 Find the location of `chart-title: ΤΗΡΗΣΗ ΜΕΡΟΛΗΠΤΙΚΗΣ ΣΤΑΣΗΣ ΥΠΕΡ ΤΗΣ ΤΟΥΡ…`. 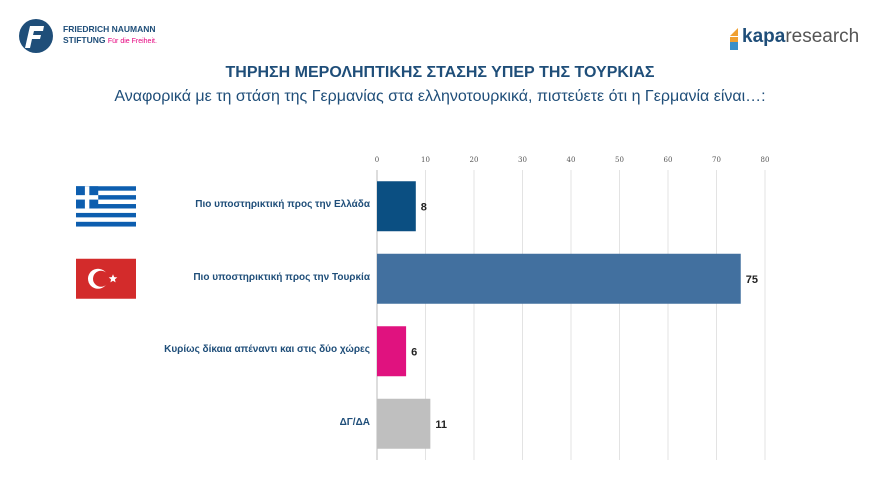

chart-title: ΤΗΡΗΣΗ ΜΕΡΟΛΗΠΤΙΚΗΣ ΣΤΑΣΗΣ ΥΠΕΡ ΤΗΣ ΤΟΥΡ… is located at coordinates (440, 72).